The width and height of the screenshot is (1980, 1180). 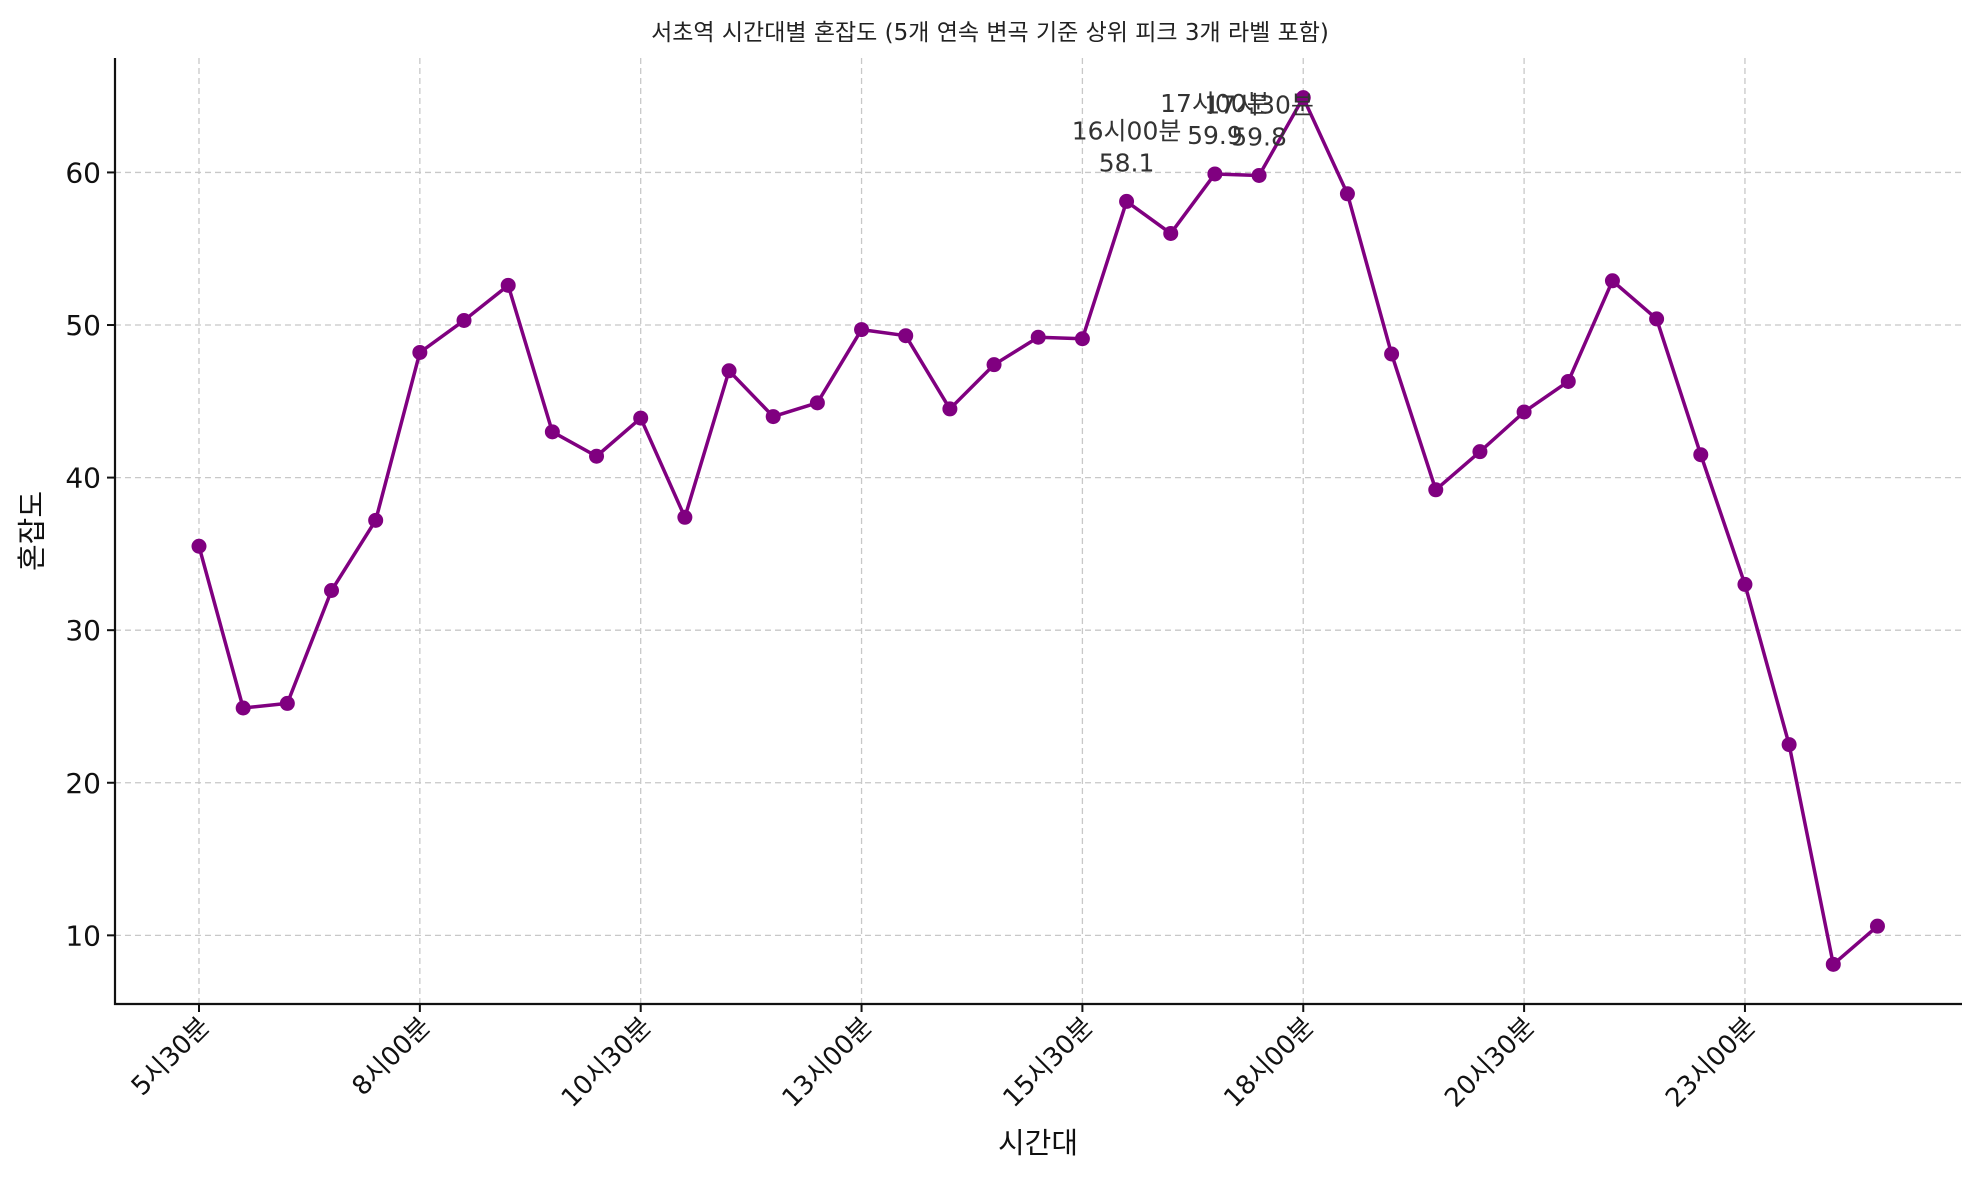 I want to click on annotation-value: 58.1, so click(x=1127, y=162).